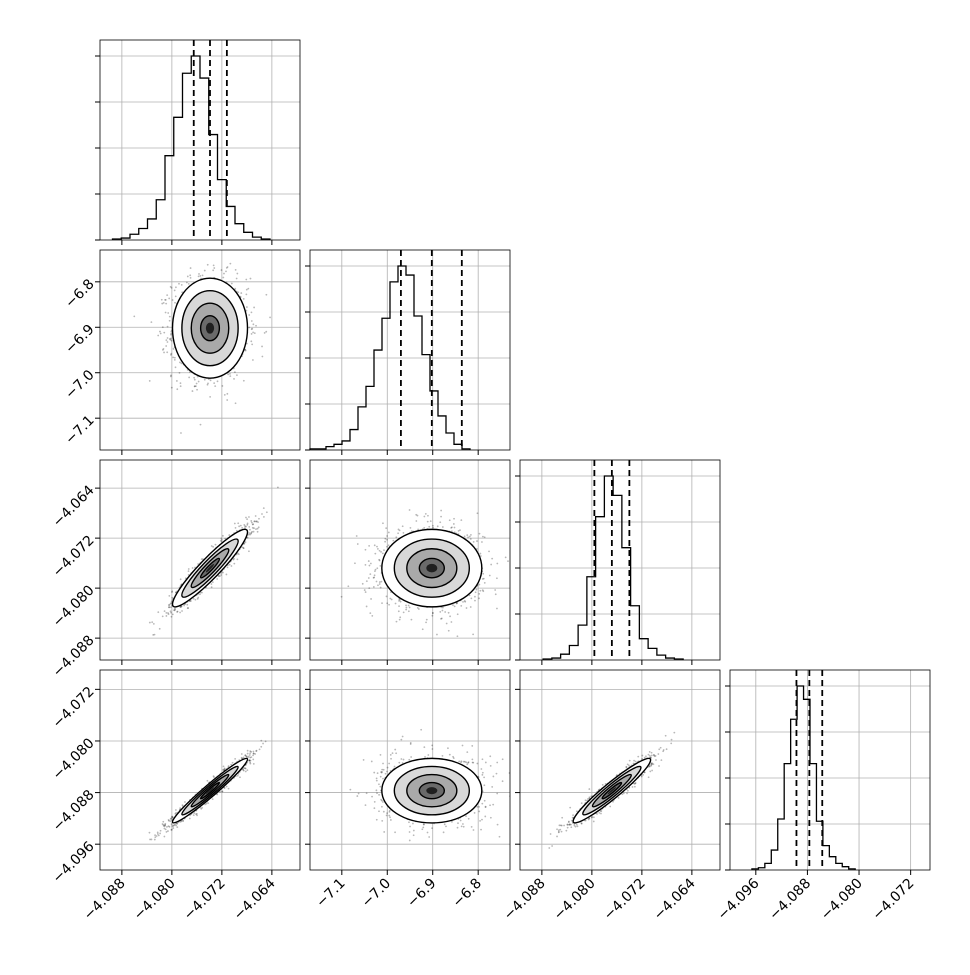  What do you see at coordinates (74, 606) in the screenshot?
I see `y-tick-label: −4.080` at bounding box center [74, 606].